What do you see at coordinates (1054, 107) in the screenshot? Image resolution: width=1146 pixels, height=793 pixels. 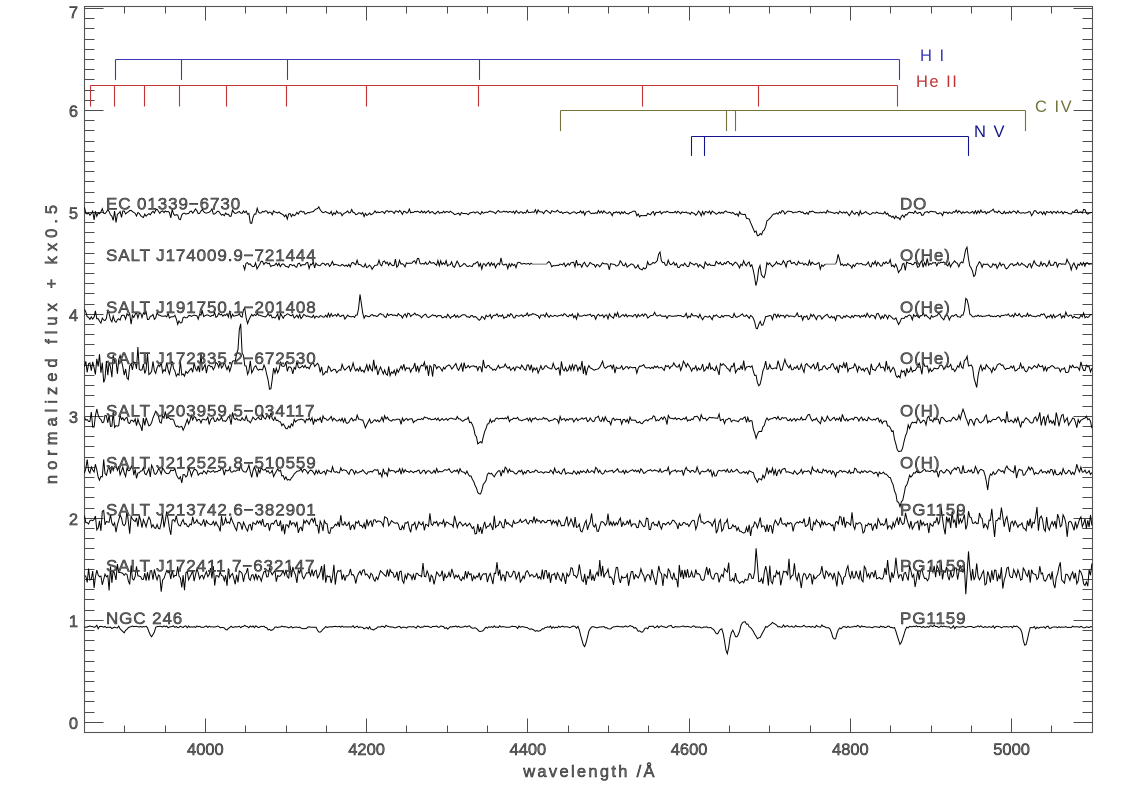 I see `svg-text: C IV` at bounding box center [1054, 107].